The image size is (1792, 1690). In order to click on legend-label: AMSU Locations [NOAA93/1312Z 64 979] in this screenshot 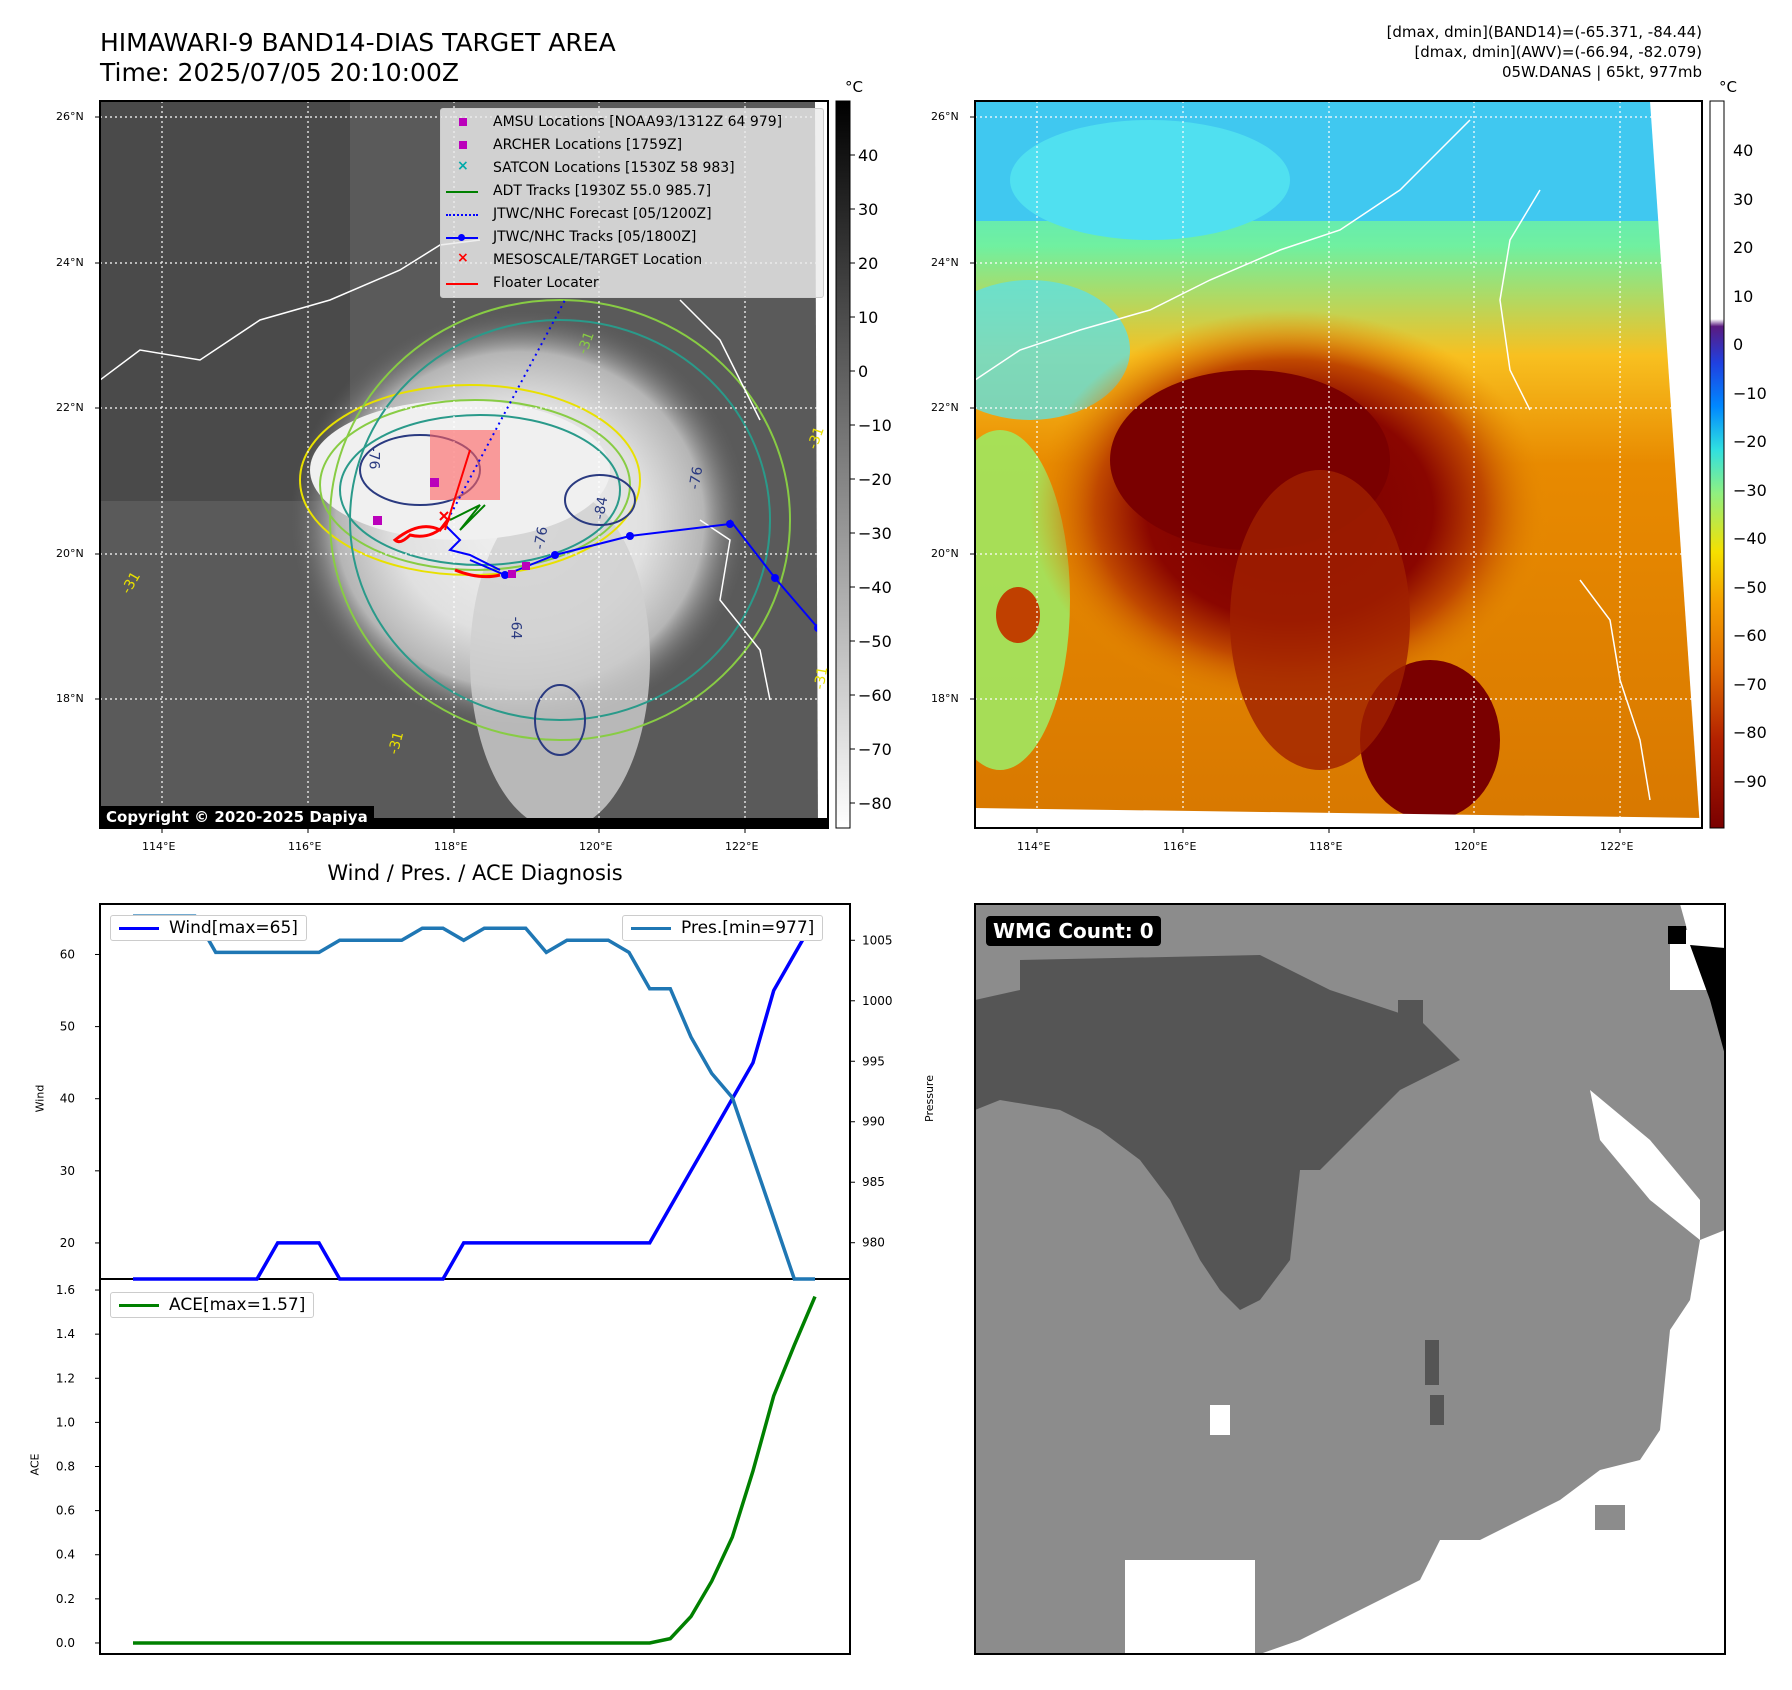, I will do `click(638, 122)`.